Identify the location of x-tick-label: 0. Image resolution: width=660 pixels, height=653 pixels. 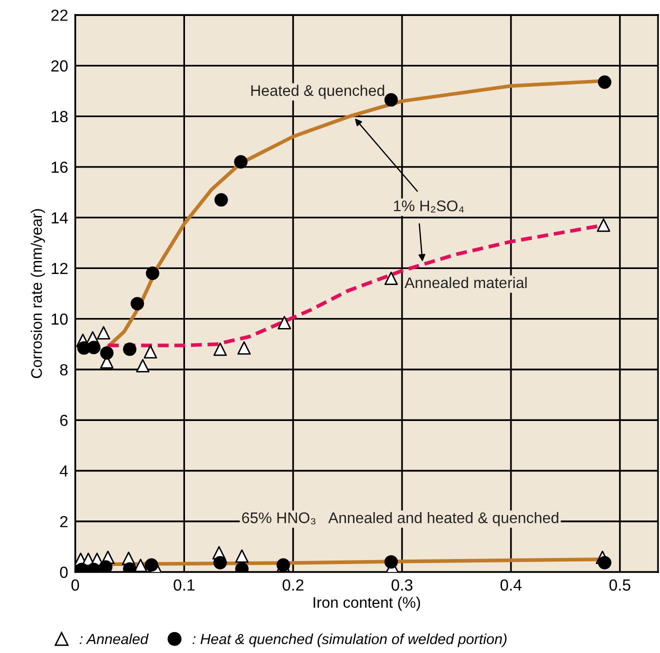
(75, 585).